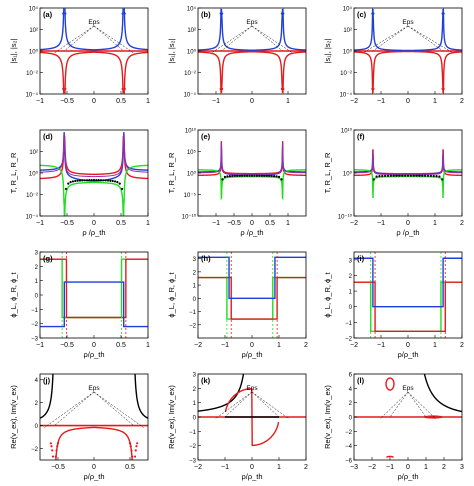 This screenshot has height=486, width=474. I want to click on y-tick-label: 10⁵, so click(192, 152).